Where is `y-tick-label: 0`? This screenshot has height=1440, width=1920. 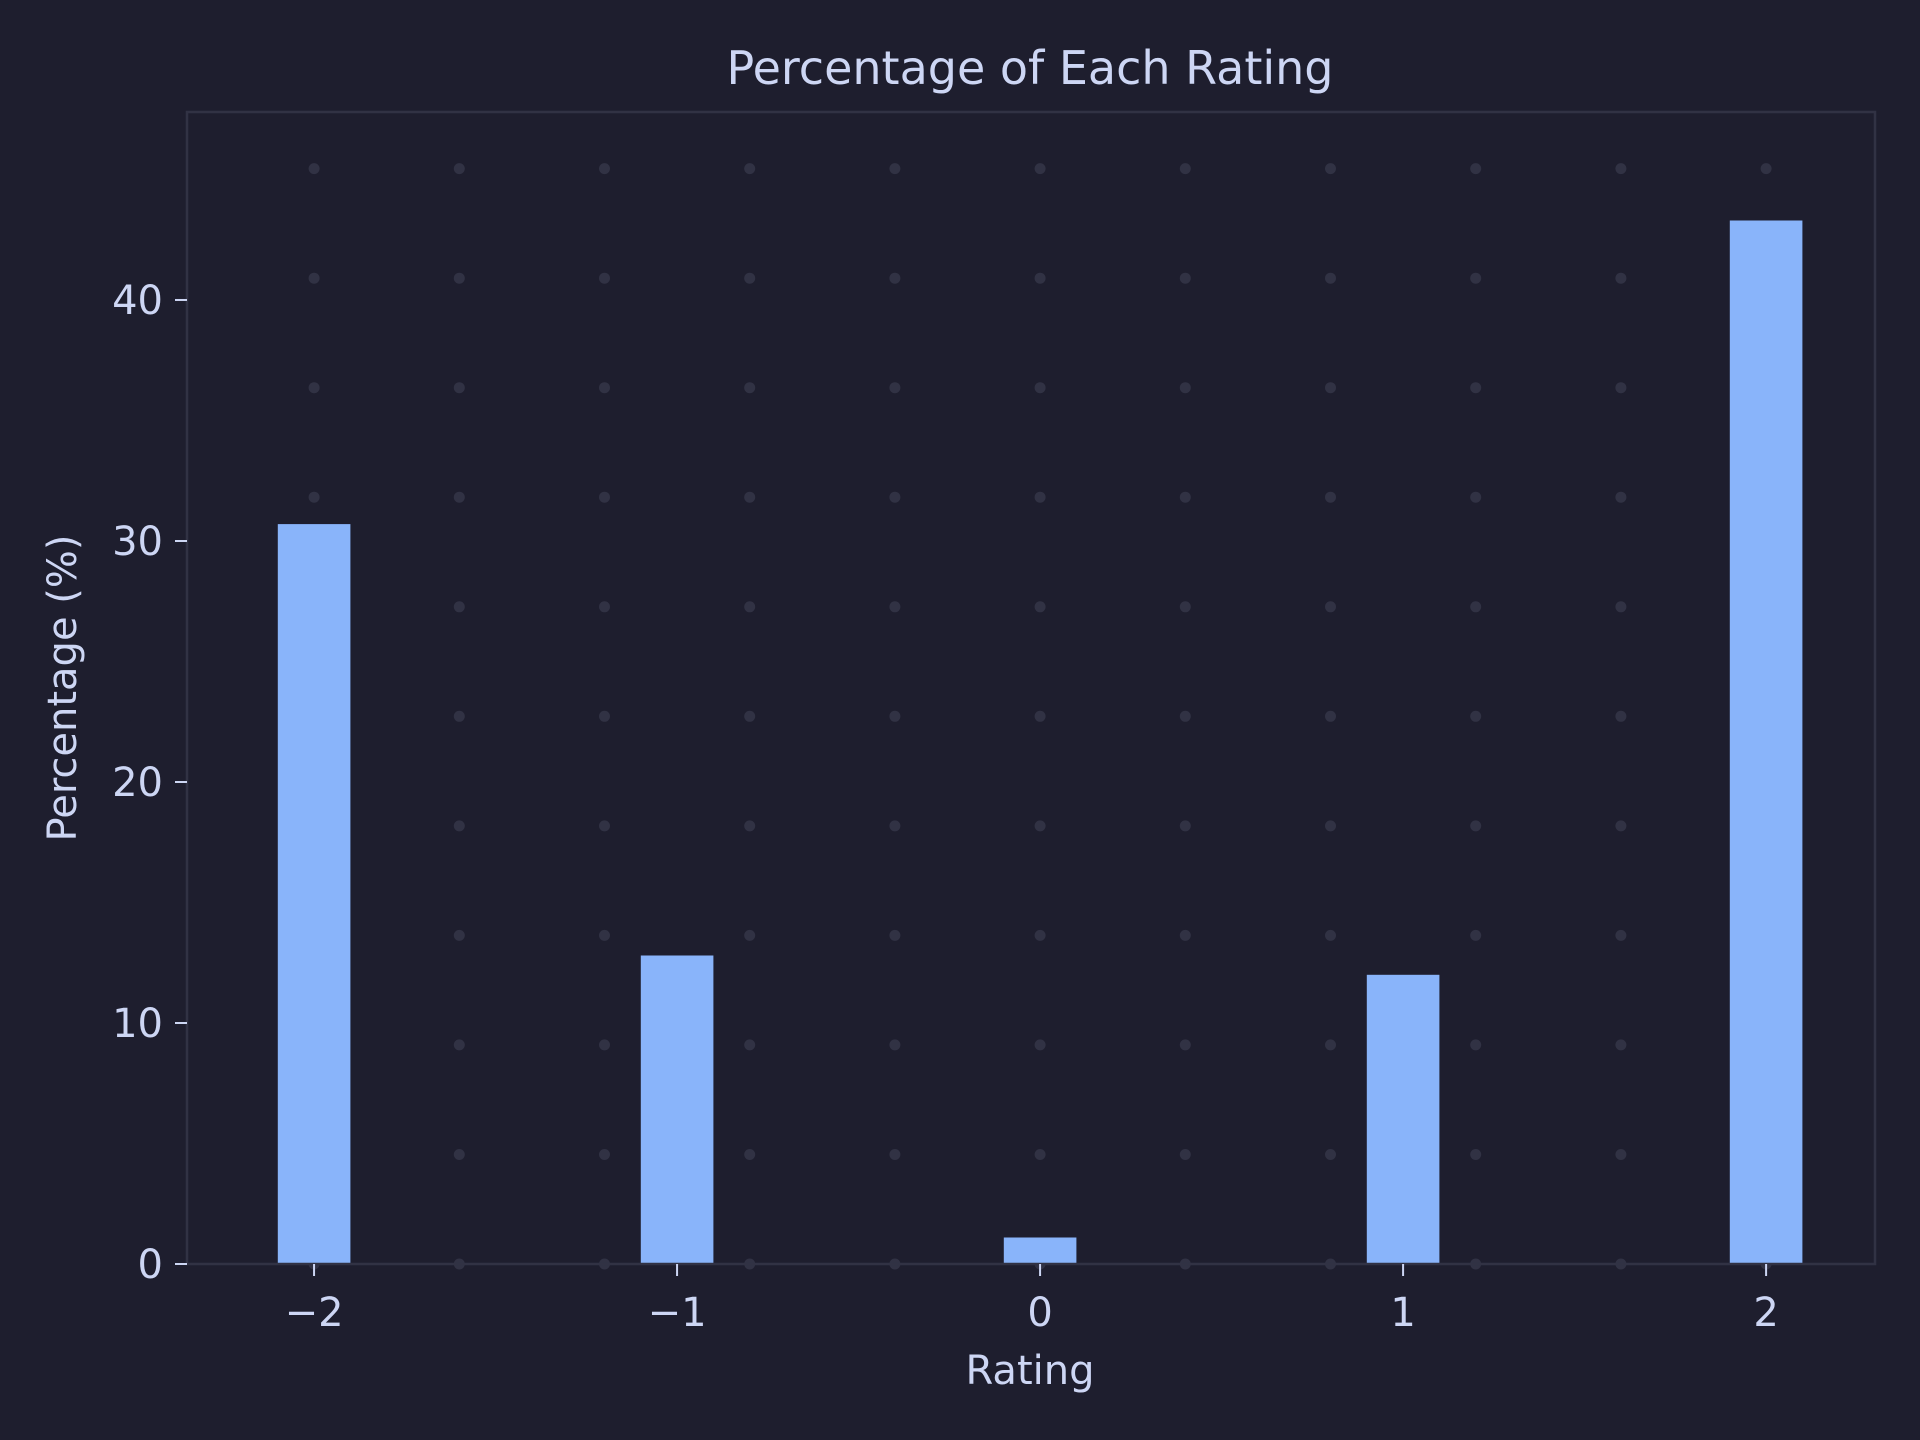
y-tick-label: 0 is located at coordinates (150, 1265).